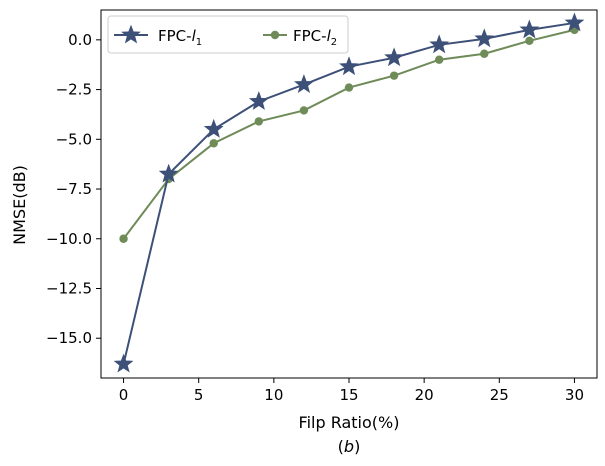 This screenshot has height=466, width=605. I want to click on legend-label: FPC-l2, so click(315, 37).